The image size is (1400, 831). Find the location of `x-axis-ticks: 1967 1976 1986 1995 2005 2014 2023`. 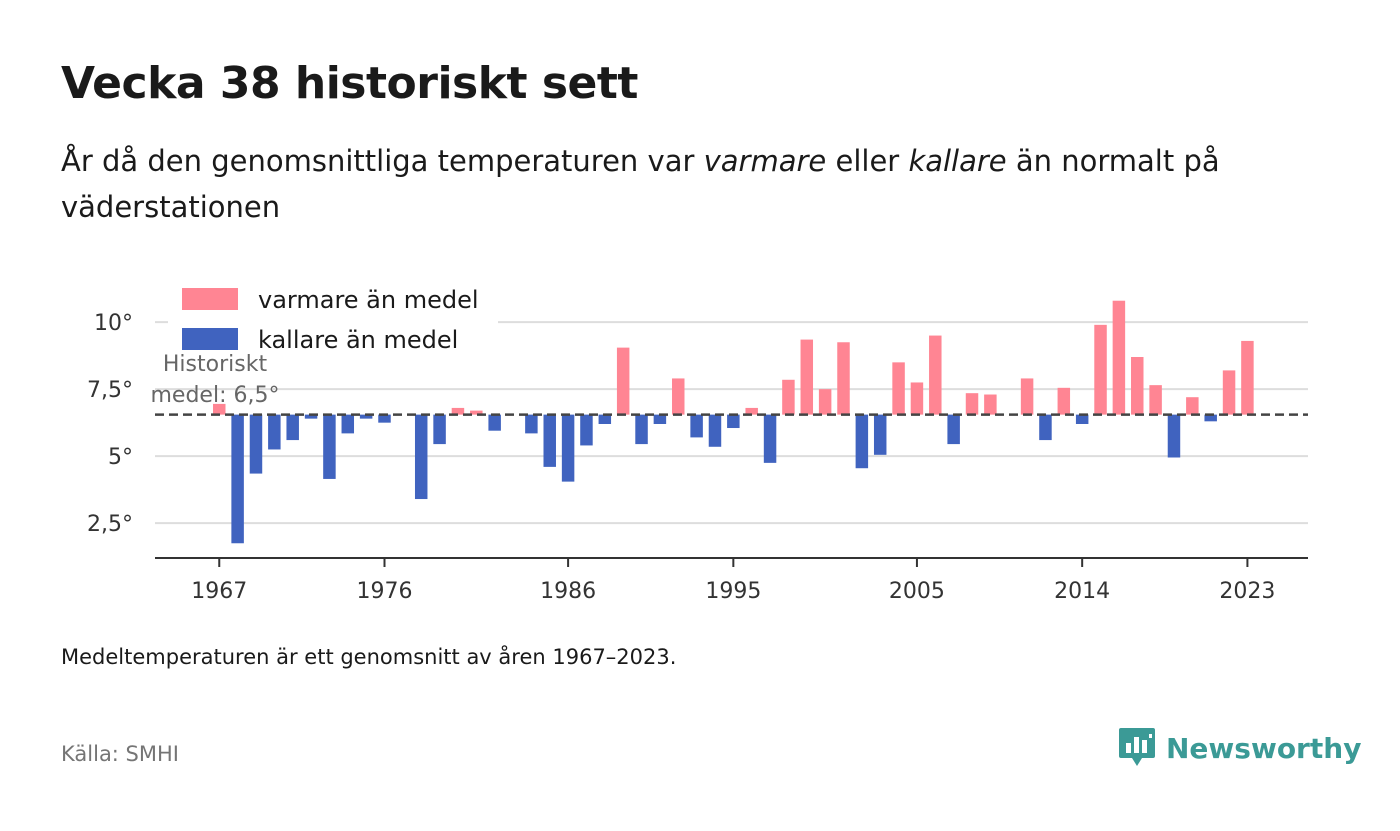

x-axis-ticks: 1967 1976 1986 1995 2005 2014 2023 is located at coordinates (733, 581).